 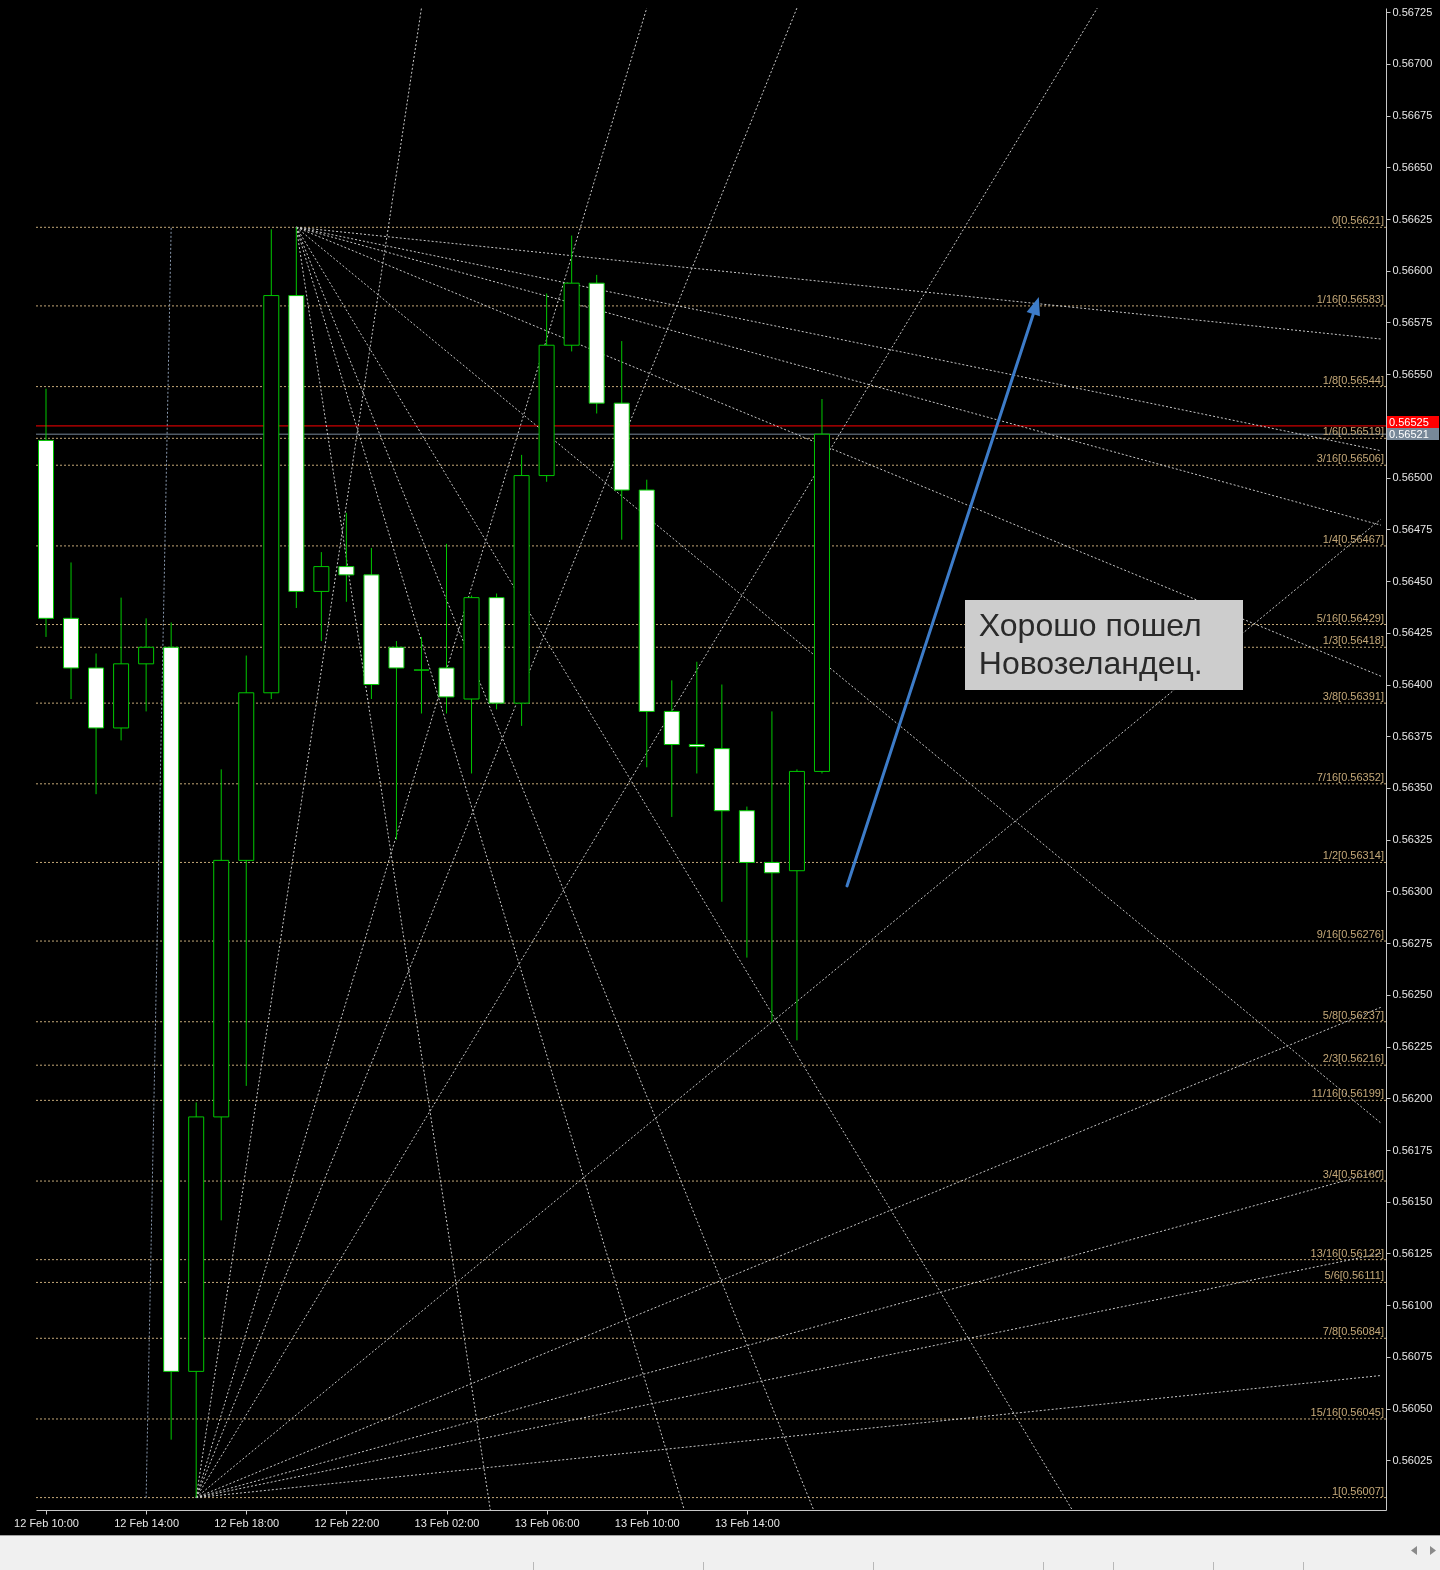 What do you see at coordinates (1412, 477) in the screenshot?
I see `y-tick-label: 0.56500` at bounding box center [1412, 477].